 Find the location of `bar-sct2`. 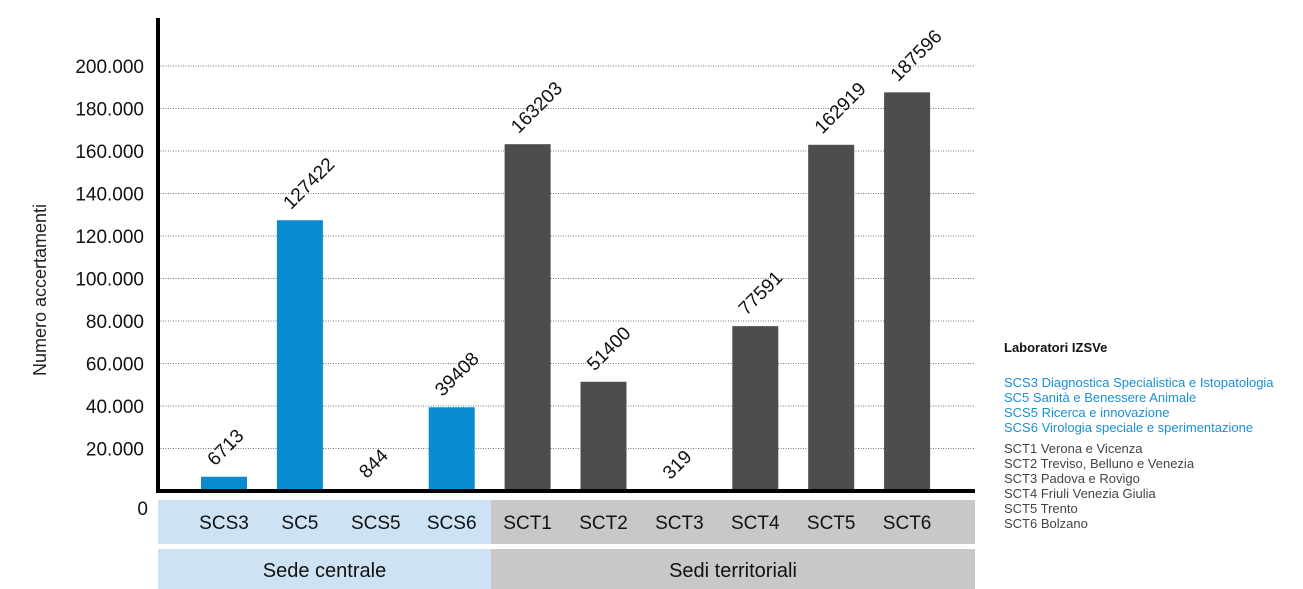

bar-sct2 is located at coordinates (603, 436).